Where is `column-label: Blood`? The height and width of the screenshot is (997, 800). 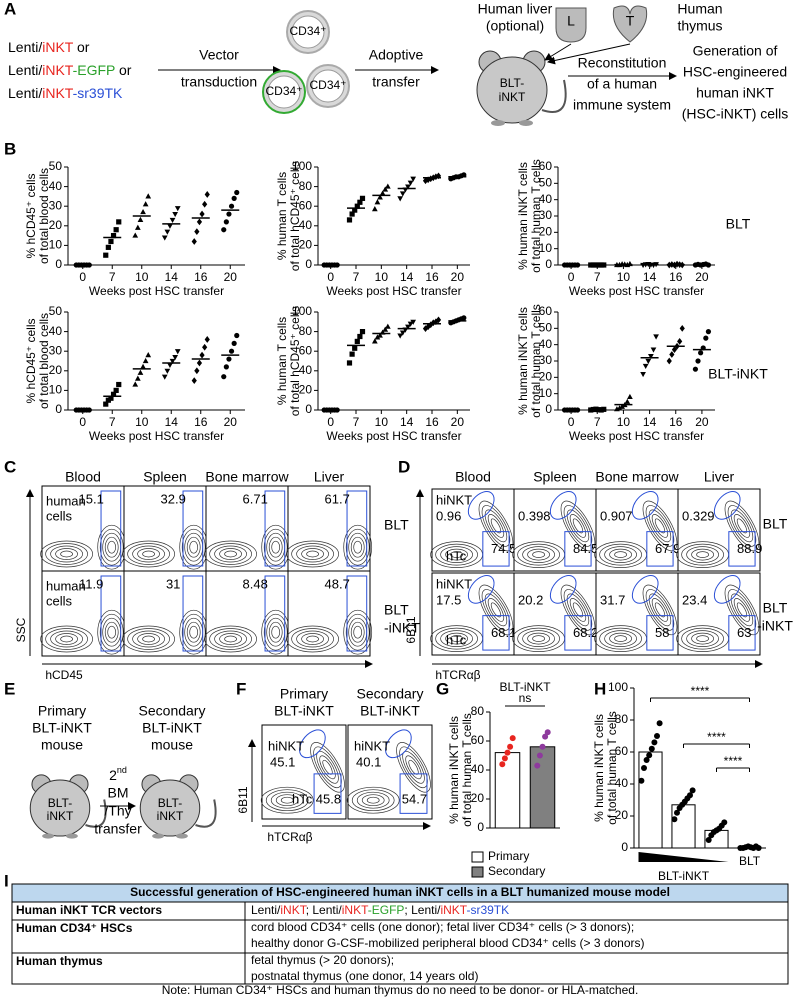 column-label: Blood is located at coordinates (83, 477).